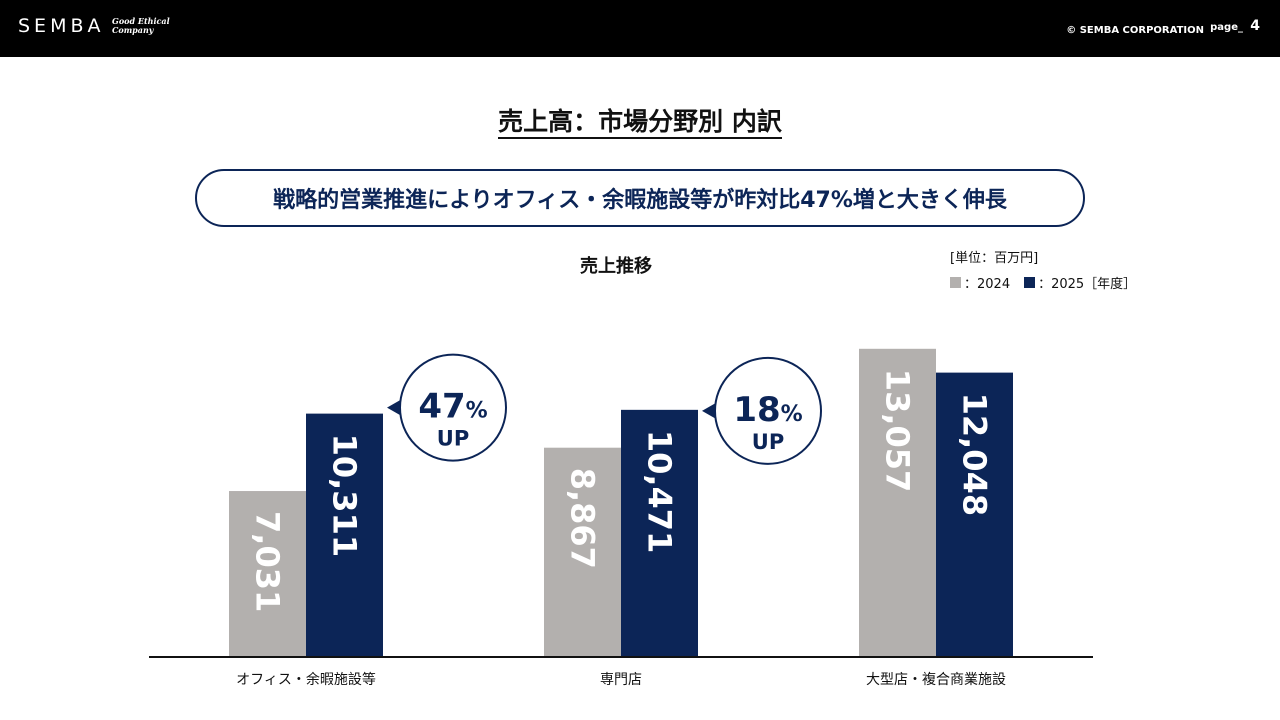  What do you see at coordinates (306, 679) in the screenshot?
I see `category-label: オフィス・余暇施設等` at bounding box center [306, 679].